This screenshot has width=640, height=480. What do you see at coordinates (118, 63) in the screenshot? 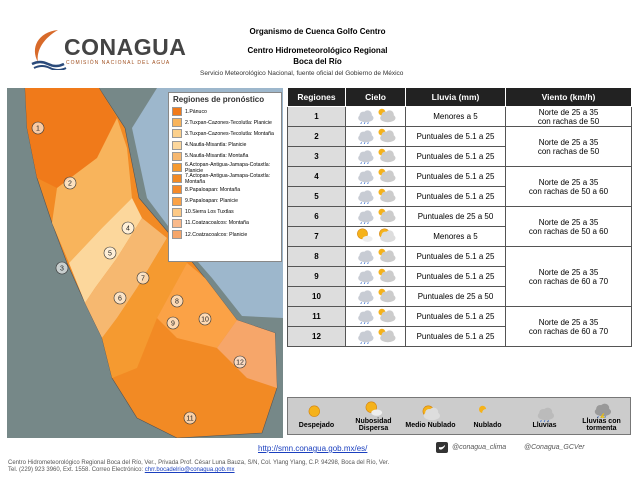
I see `logo-subtext: COMISIÓN NACIONAL DEL AGUA` at bounding box center [118, 63].